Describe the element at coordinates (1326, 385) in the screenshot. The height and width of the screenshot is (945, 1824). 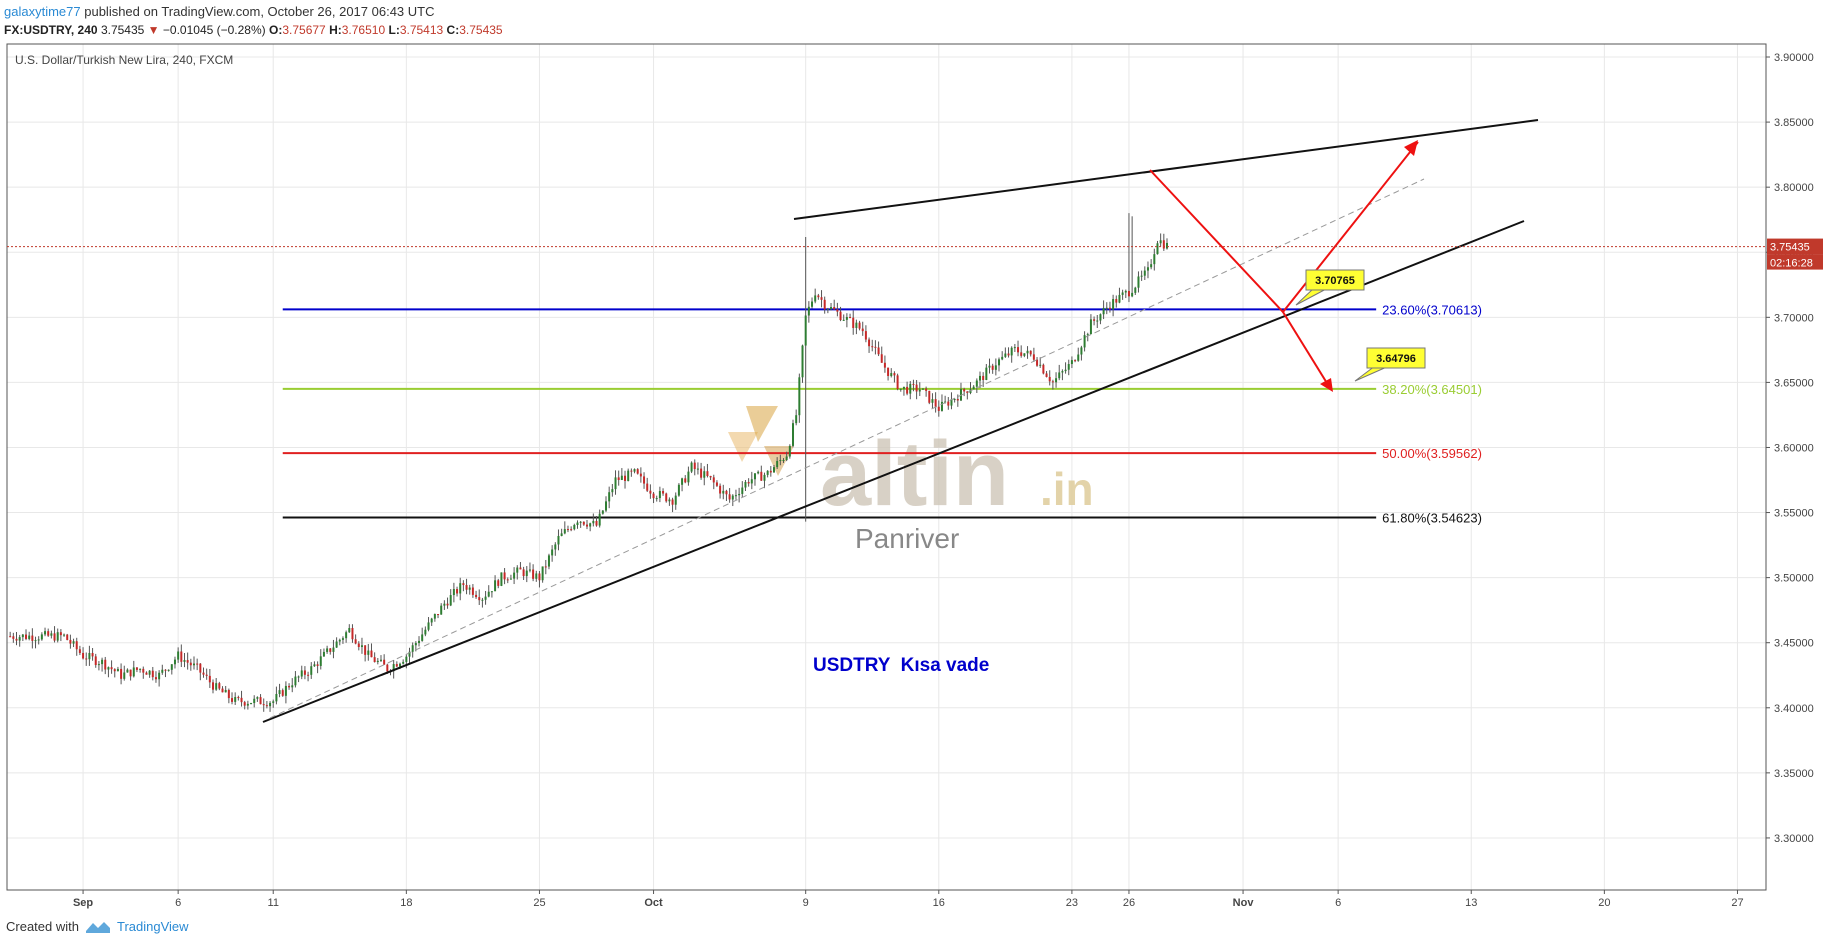
I see `arrowhead-down-icon` at that location.